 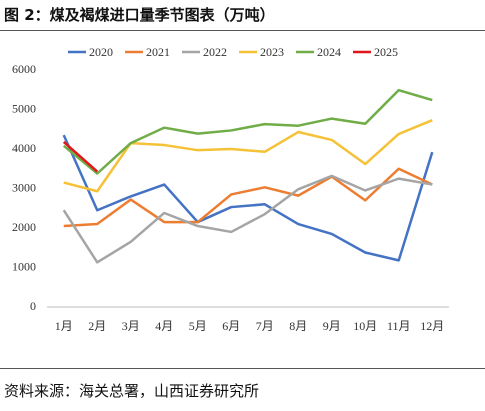 What do you see at coordinates (399, 326) in the screenshot?
I see `x-tick-label: 11月` at bounding box center [399, 326].